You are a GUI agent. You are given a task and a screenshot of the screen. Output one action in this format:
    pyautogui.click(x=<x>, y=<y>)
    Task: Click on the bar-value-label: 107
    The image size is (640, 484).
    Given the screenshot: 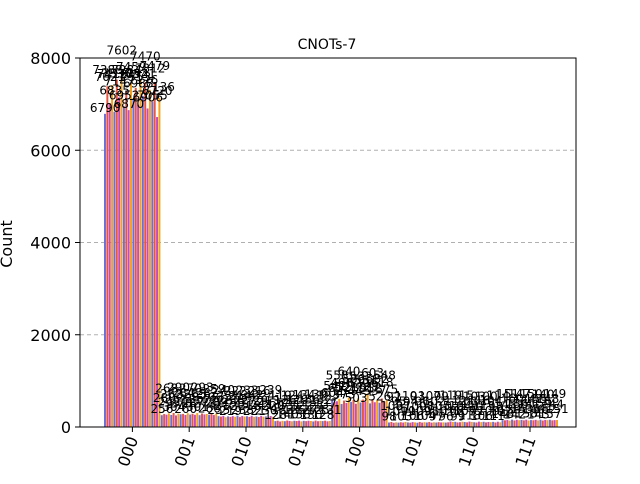 What is the action you would take?
    pyautogui.click(x=464, y=411)
    